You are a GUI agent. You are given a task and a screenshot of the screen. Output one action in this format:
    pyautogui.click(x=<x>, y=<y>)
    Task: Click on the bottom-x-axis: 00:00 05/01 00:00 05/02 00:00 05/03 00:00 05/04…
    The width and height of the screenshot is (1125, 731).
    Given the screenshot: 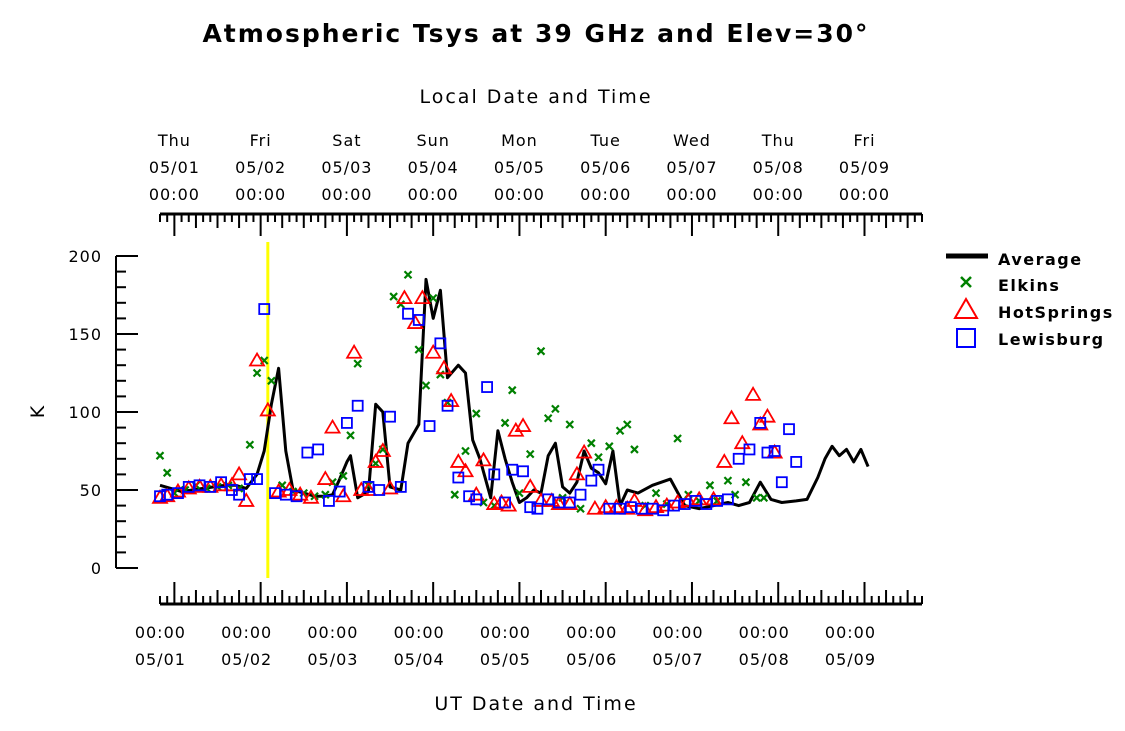 What is the action you would take?
    pyautogui.click(x=529, y=625)
    